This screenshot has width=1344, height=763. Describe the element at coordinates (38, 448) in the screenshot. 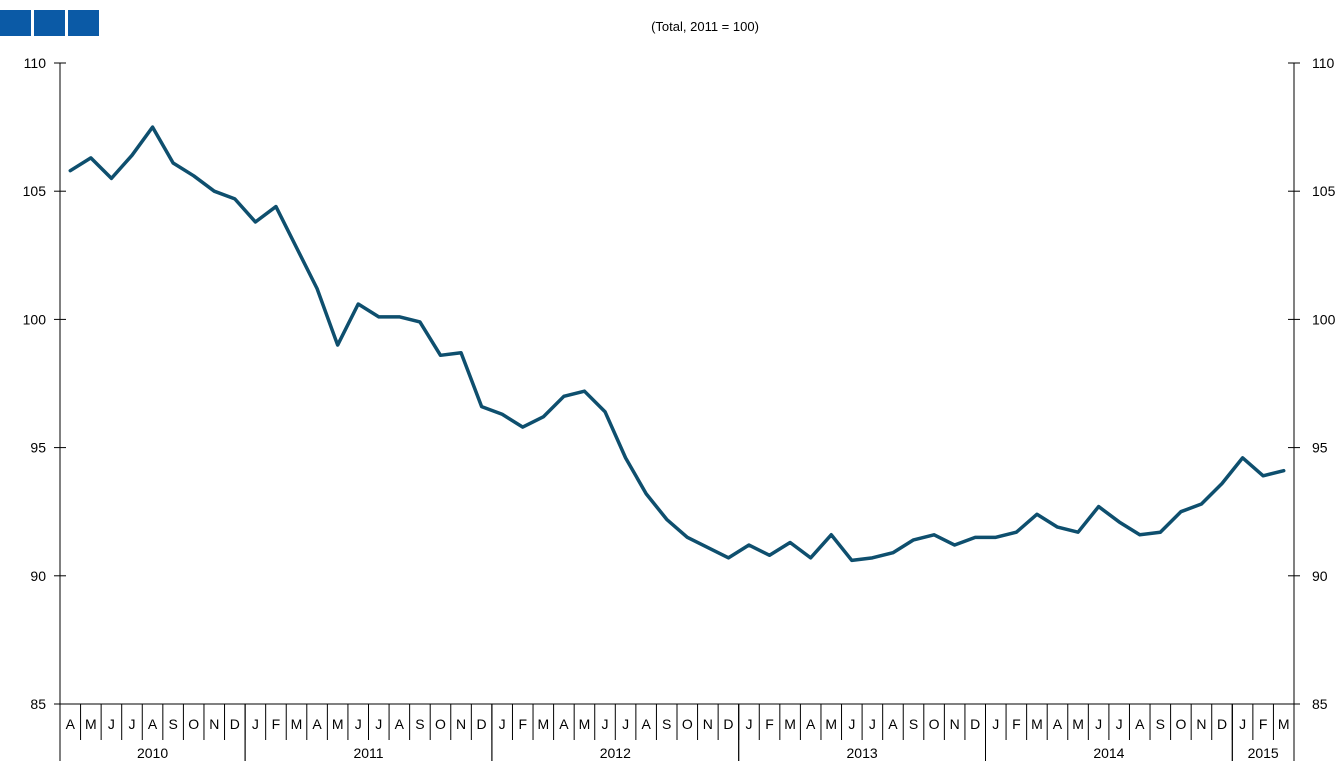

I see `y-tick-label-left: 95` at that location.